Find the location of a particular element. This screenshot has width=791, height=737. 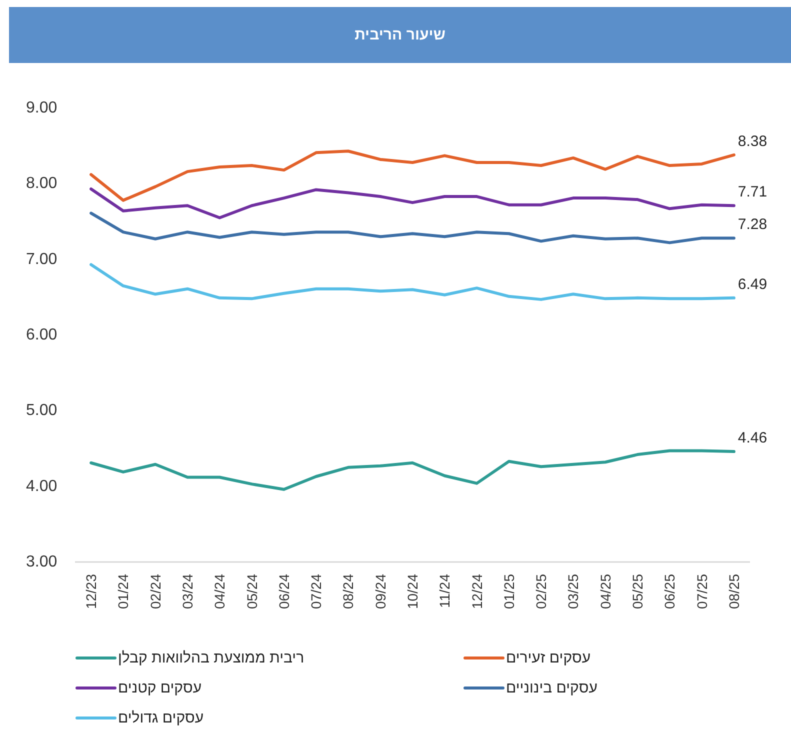

legend-label: עסקים בינוניים is located at coordinates (552, 688).